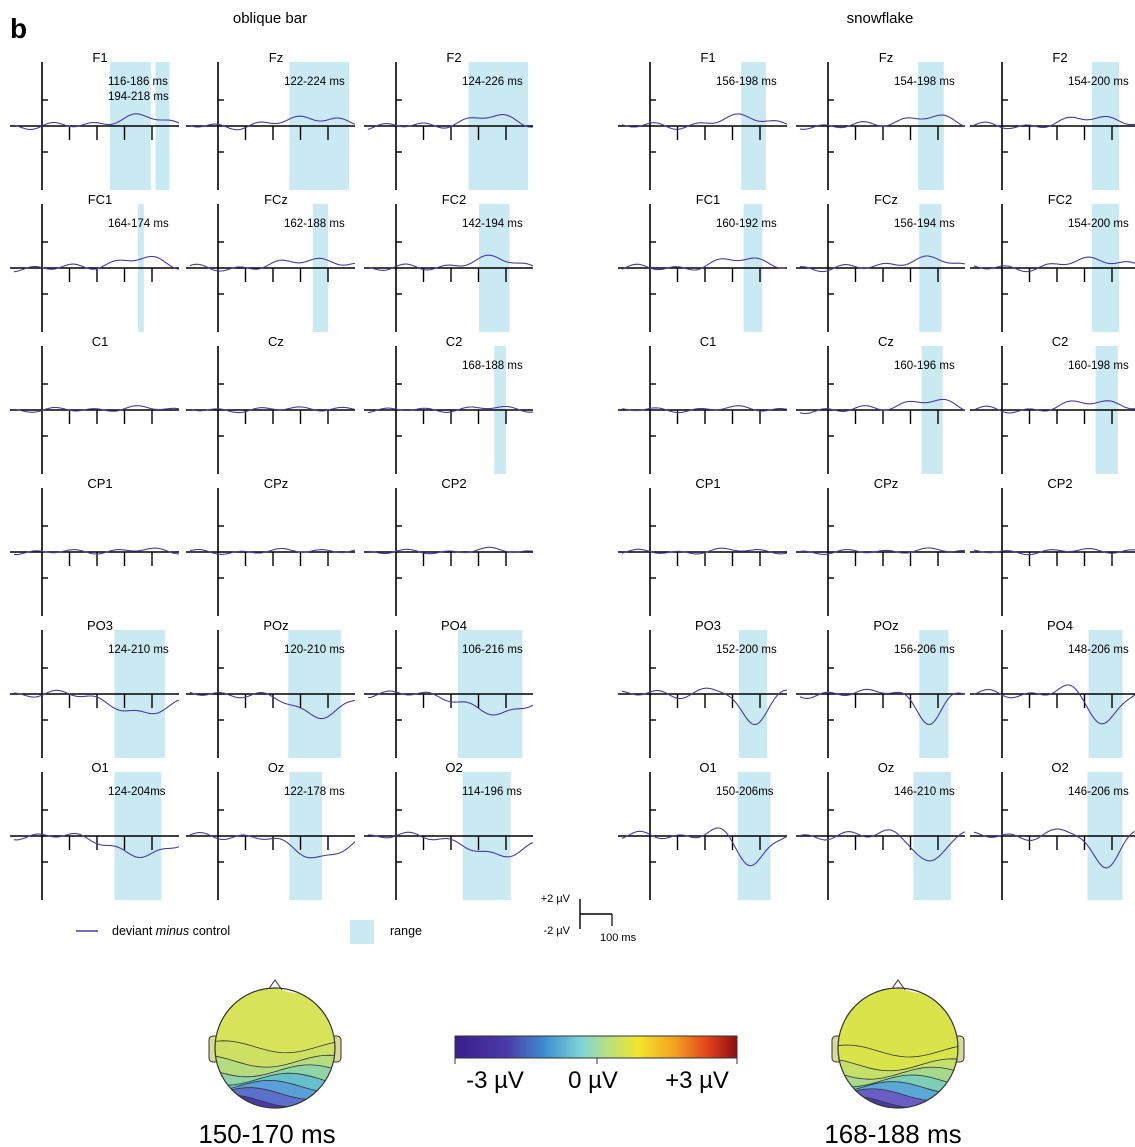 This screenshot has width=1135, height=1147. I want to click on electrode-plot-fcz: FCz 156-194 ms, so click(880, 262).